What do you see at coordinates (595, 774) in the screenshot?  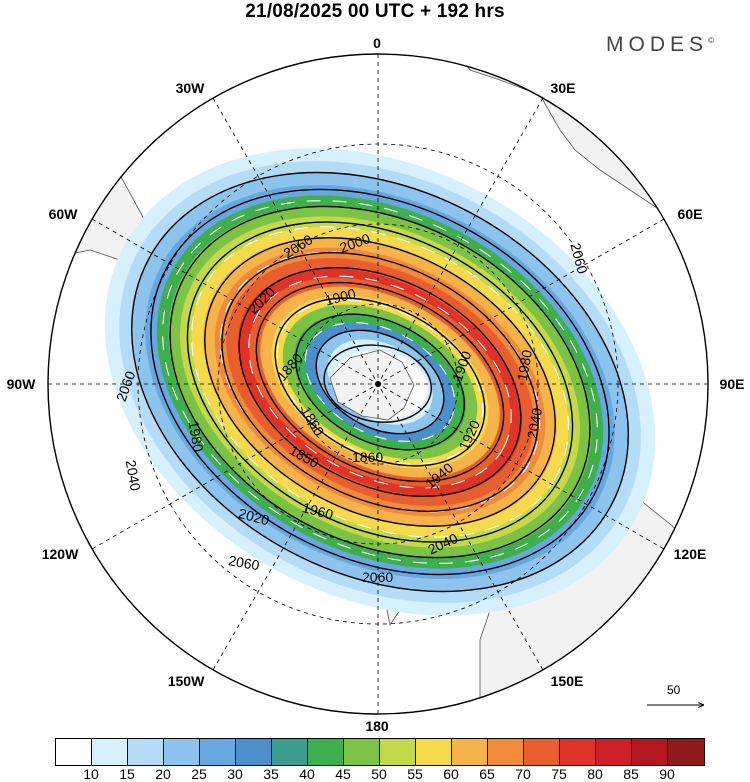 I see `colorbar-tick-label: 80` at bounding box center [595, 774].